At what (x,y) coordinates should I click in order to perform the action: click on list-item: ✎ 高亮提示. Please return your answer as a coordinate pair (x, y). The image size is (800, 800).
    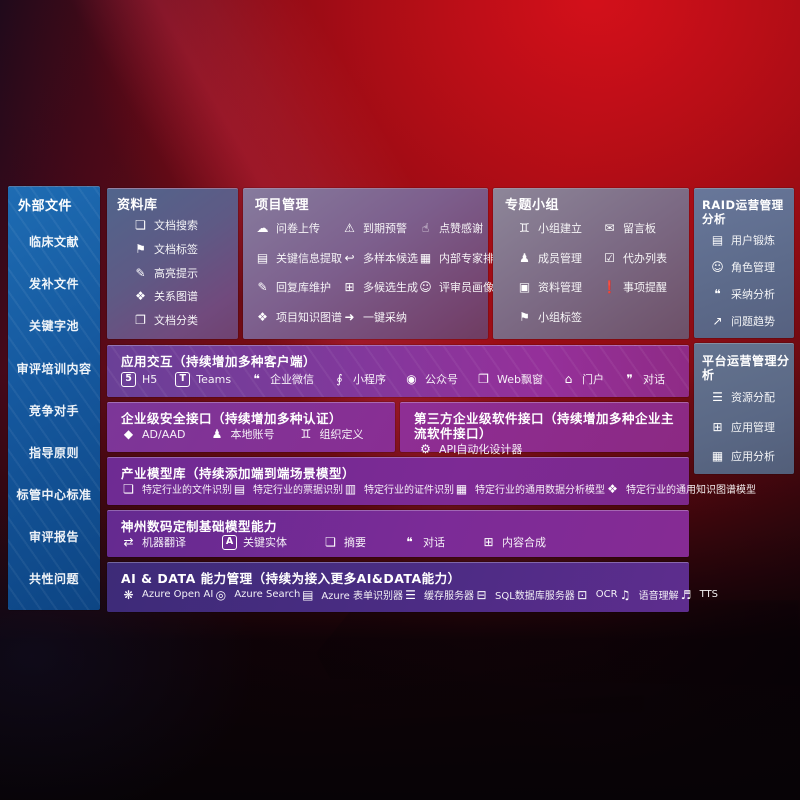
    Looking at the image, I should click on (182, 273).